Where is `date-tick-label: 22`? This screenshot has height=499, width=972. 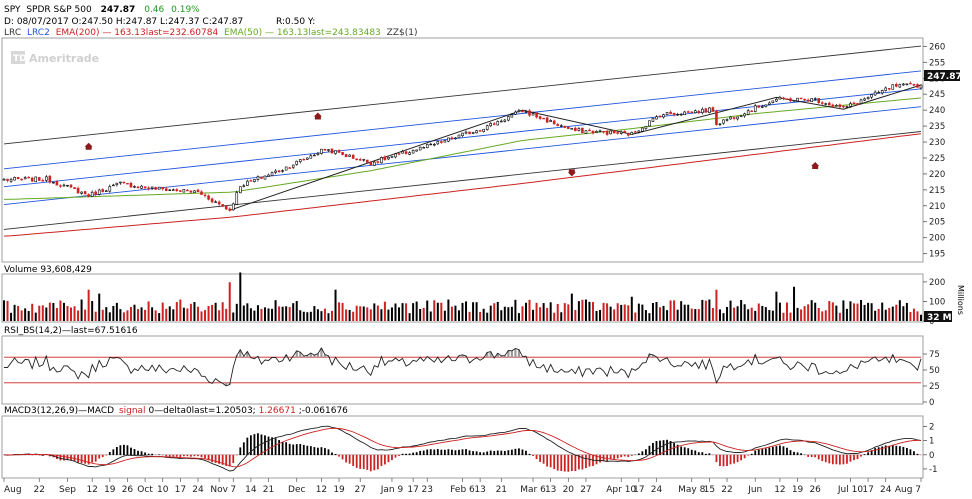 date-tick-label: 22 is located at coordinates (39, 490).